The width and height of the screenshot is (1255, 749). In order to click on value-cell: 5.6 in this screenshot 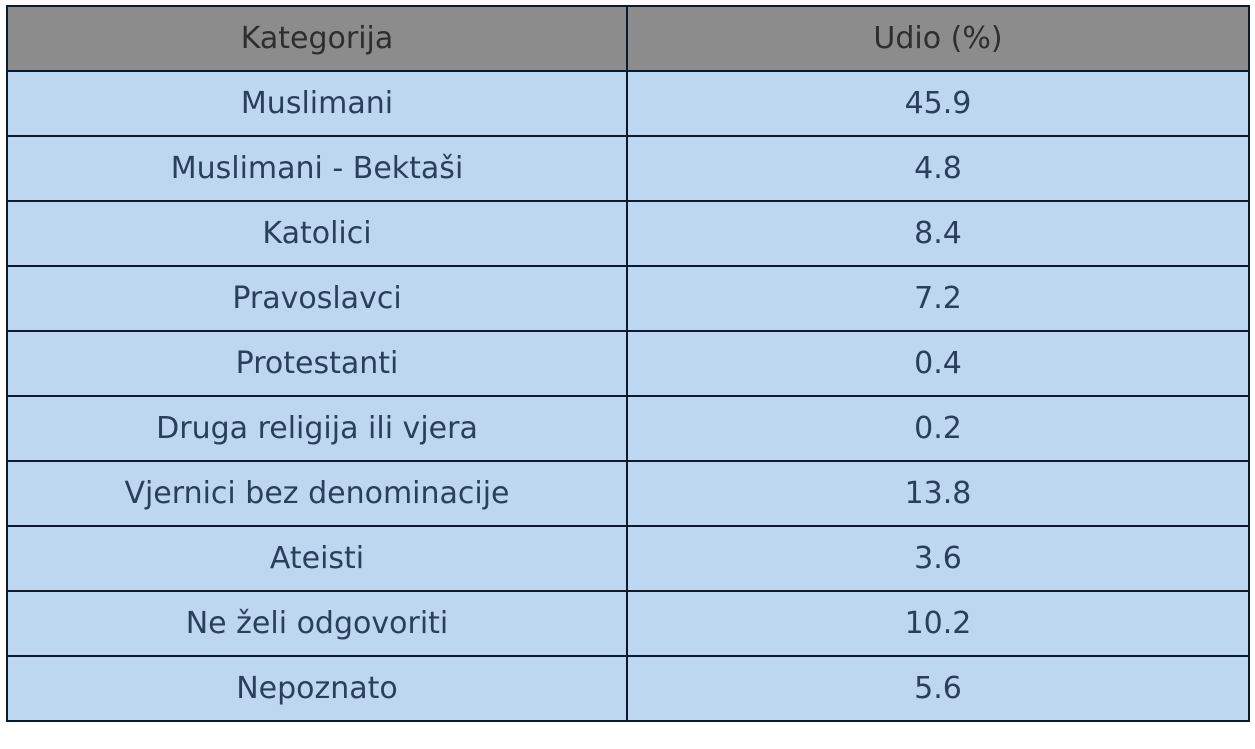, I will do `click(938, 688)`.